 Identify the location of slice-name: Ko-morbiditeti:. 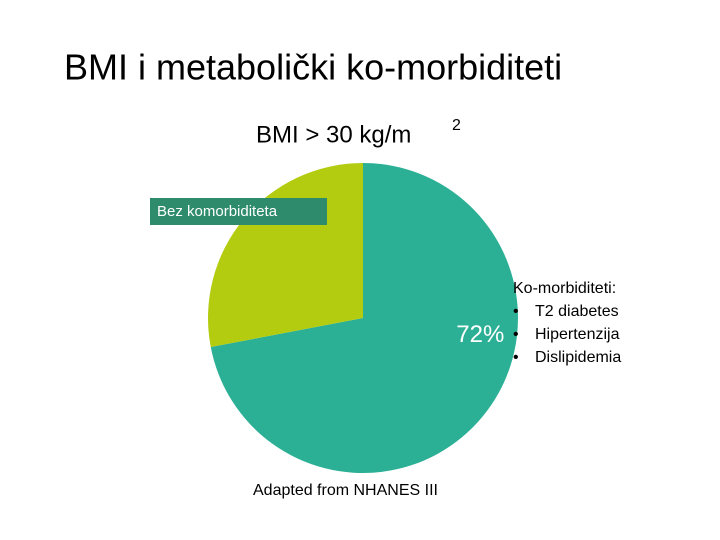
(564, 288).